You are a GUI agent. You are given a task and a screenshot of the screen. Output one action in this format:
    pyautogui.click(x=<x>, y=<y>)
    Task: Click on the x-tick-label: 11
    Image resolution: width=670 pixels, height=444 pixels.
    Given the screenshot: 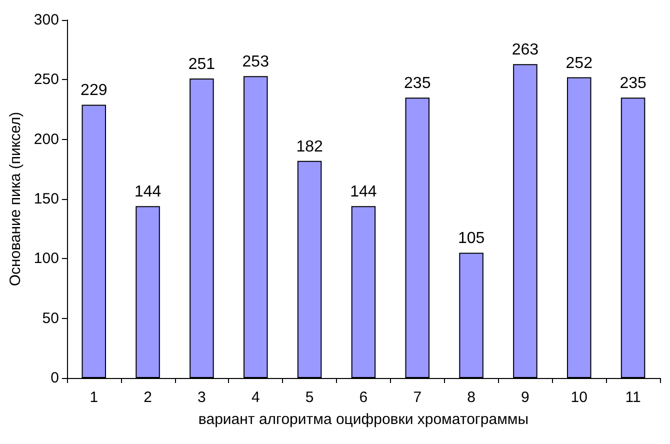 What is the action you would take?
    pyautogui.click(x=633, y=397)
    